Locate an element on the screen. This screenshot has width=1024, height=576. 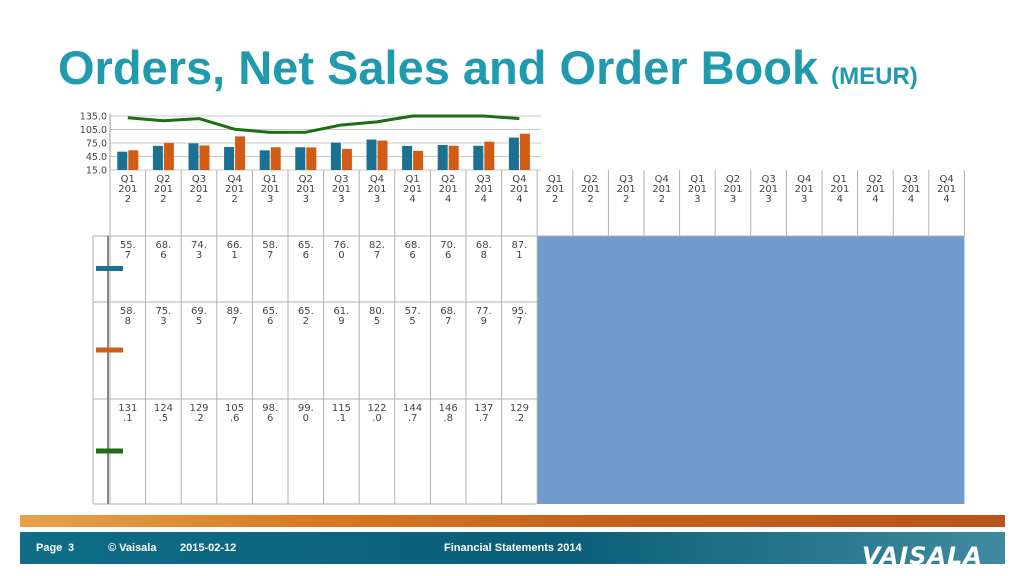
net-sales-value-label: 7 is located at coordinates (448, 321).